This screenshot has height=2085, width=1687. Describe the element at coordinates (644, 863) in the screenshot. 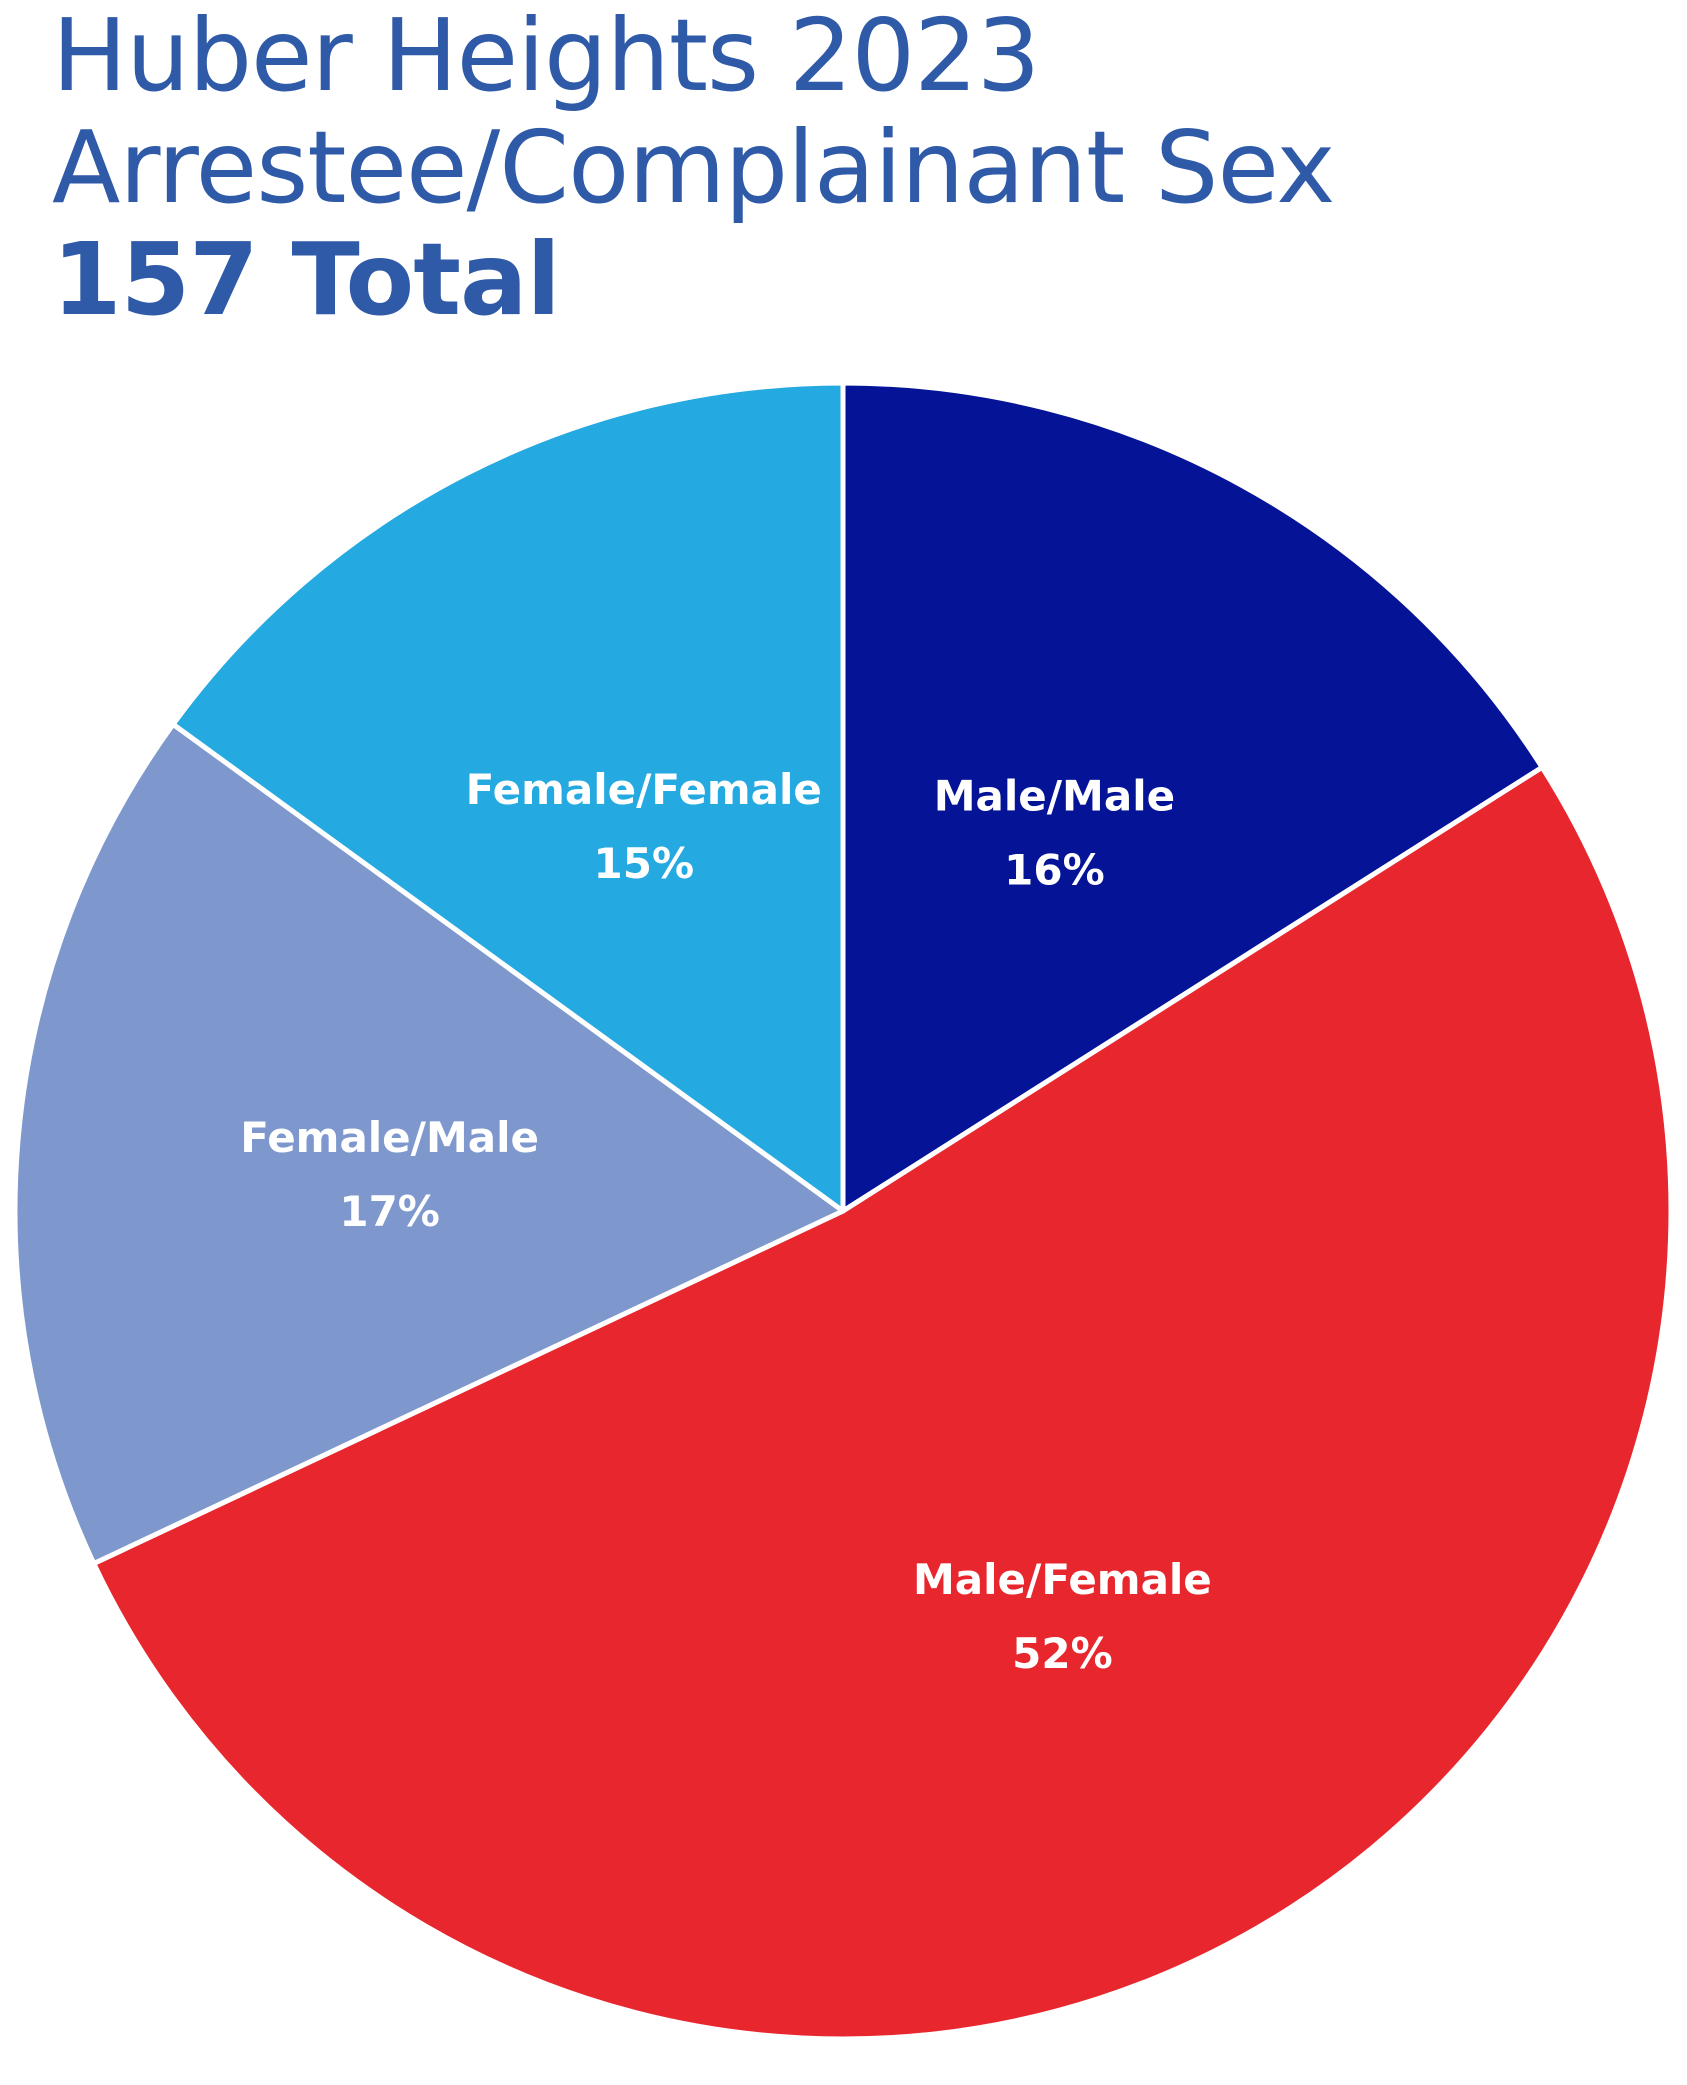

I see `slice-percent-label: 15%` at that location.